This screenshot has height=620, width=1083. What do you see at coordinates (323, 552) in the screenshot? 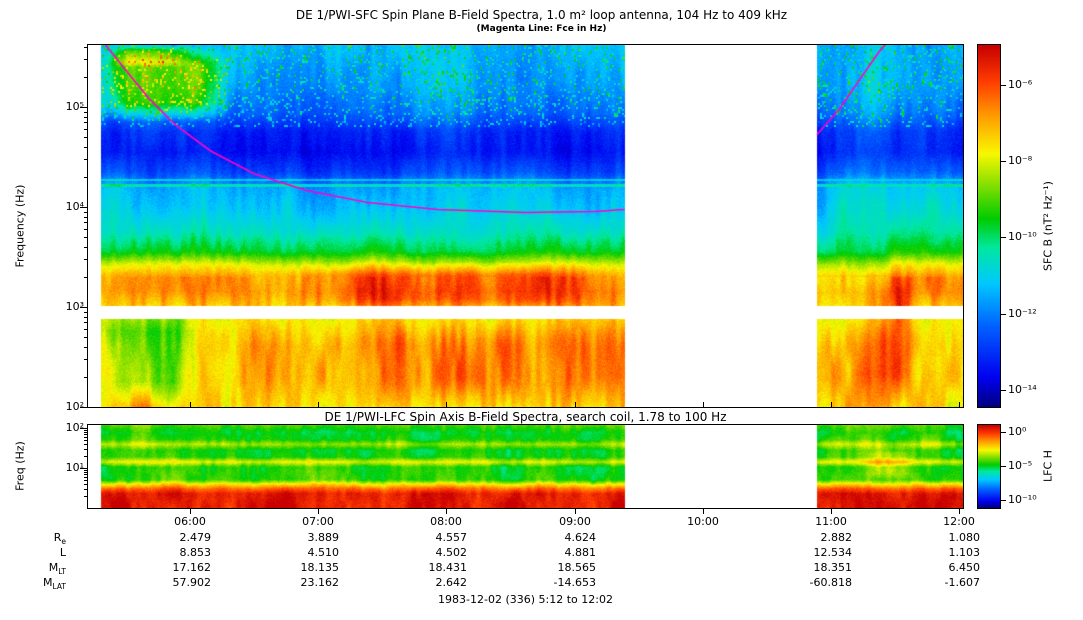
I see `eph-value: 4.510` at bounding box center [323, 552].